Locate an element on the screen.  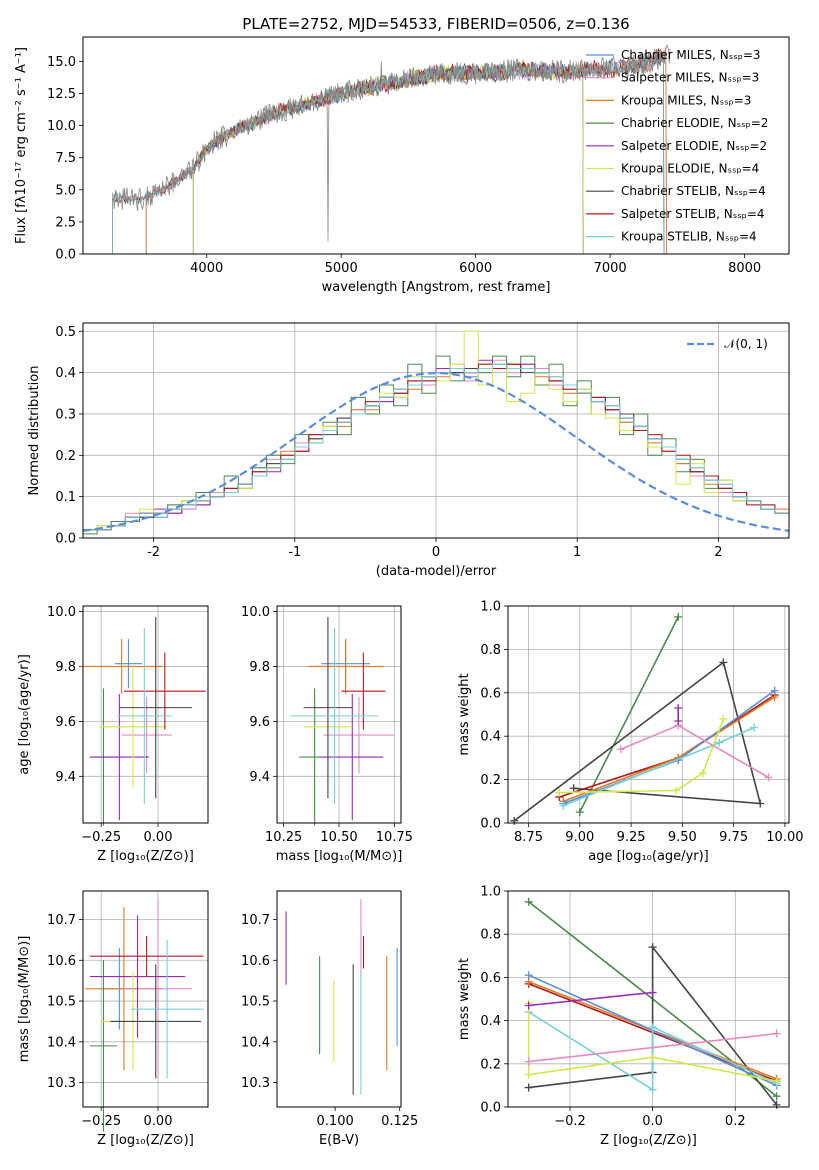
y-tick-label: 0.6 is located at coordinates (490, 693).